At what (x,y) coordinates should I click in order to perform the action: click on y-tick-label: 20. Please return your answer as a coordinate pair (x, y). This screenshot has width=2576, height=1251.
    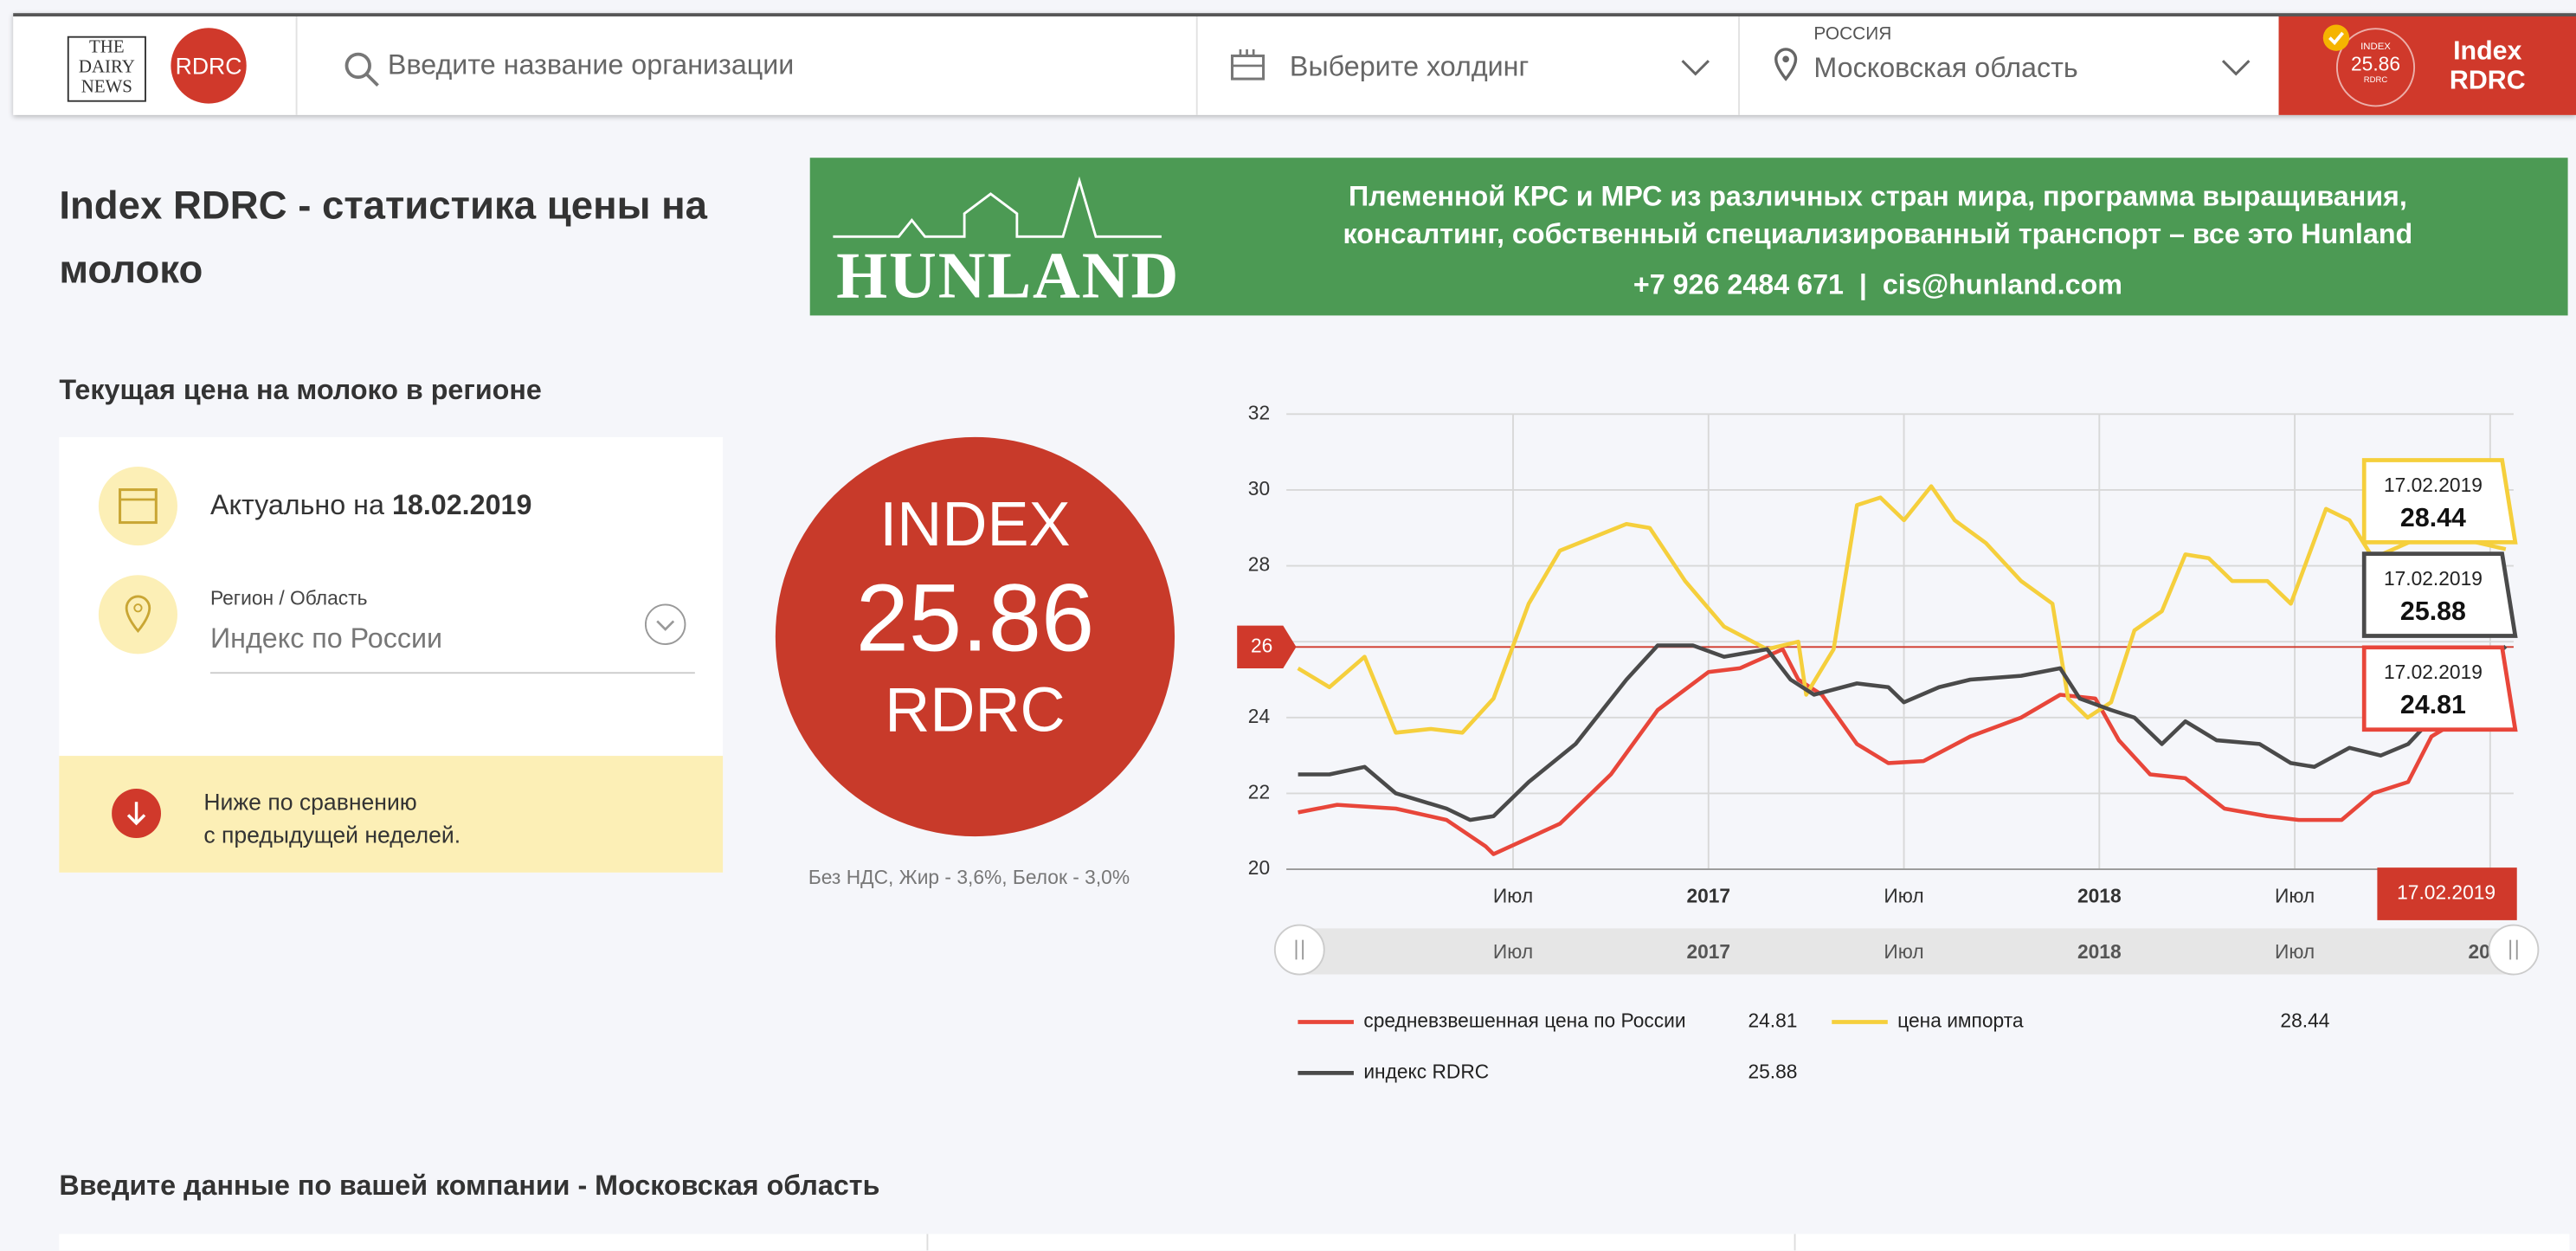
    Looking at the image, I should click on (1259, 868).